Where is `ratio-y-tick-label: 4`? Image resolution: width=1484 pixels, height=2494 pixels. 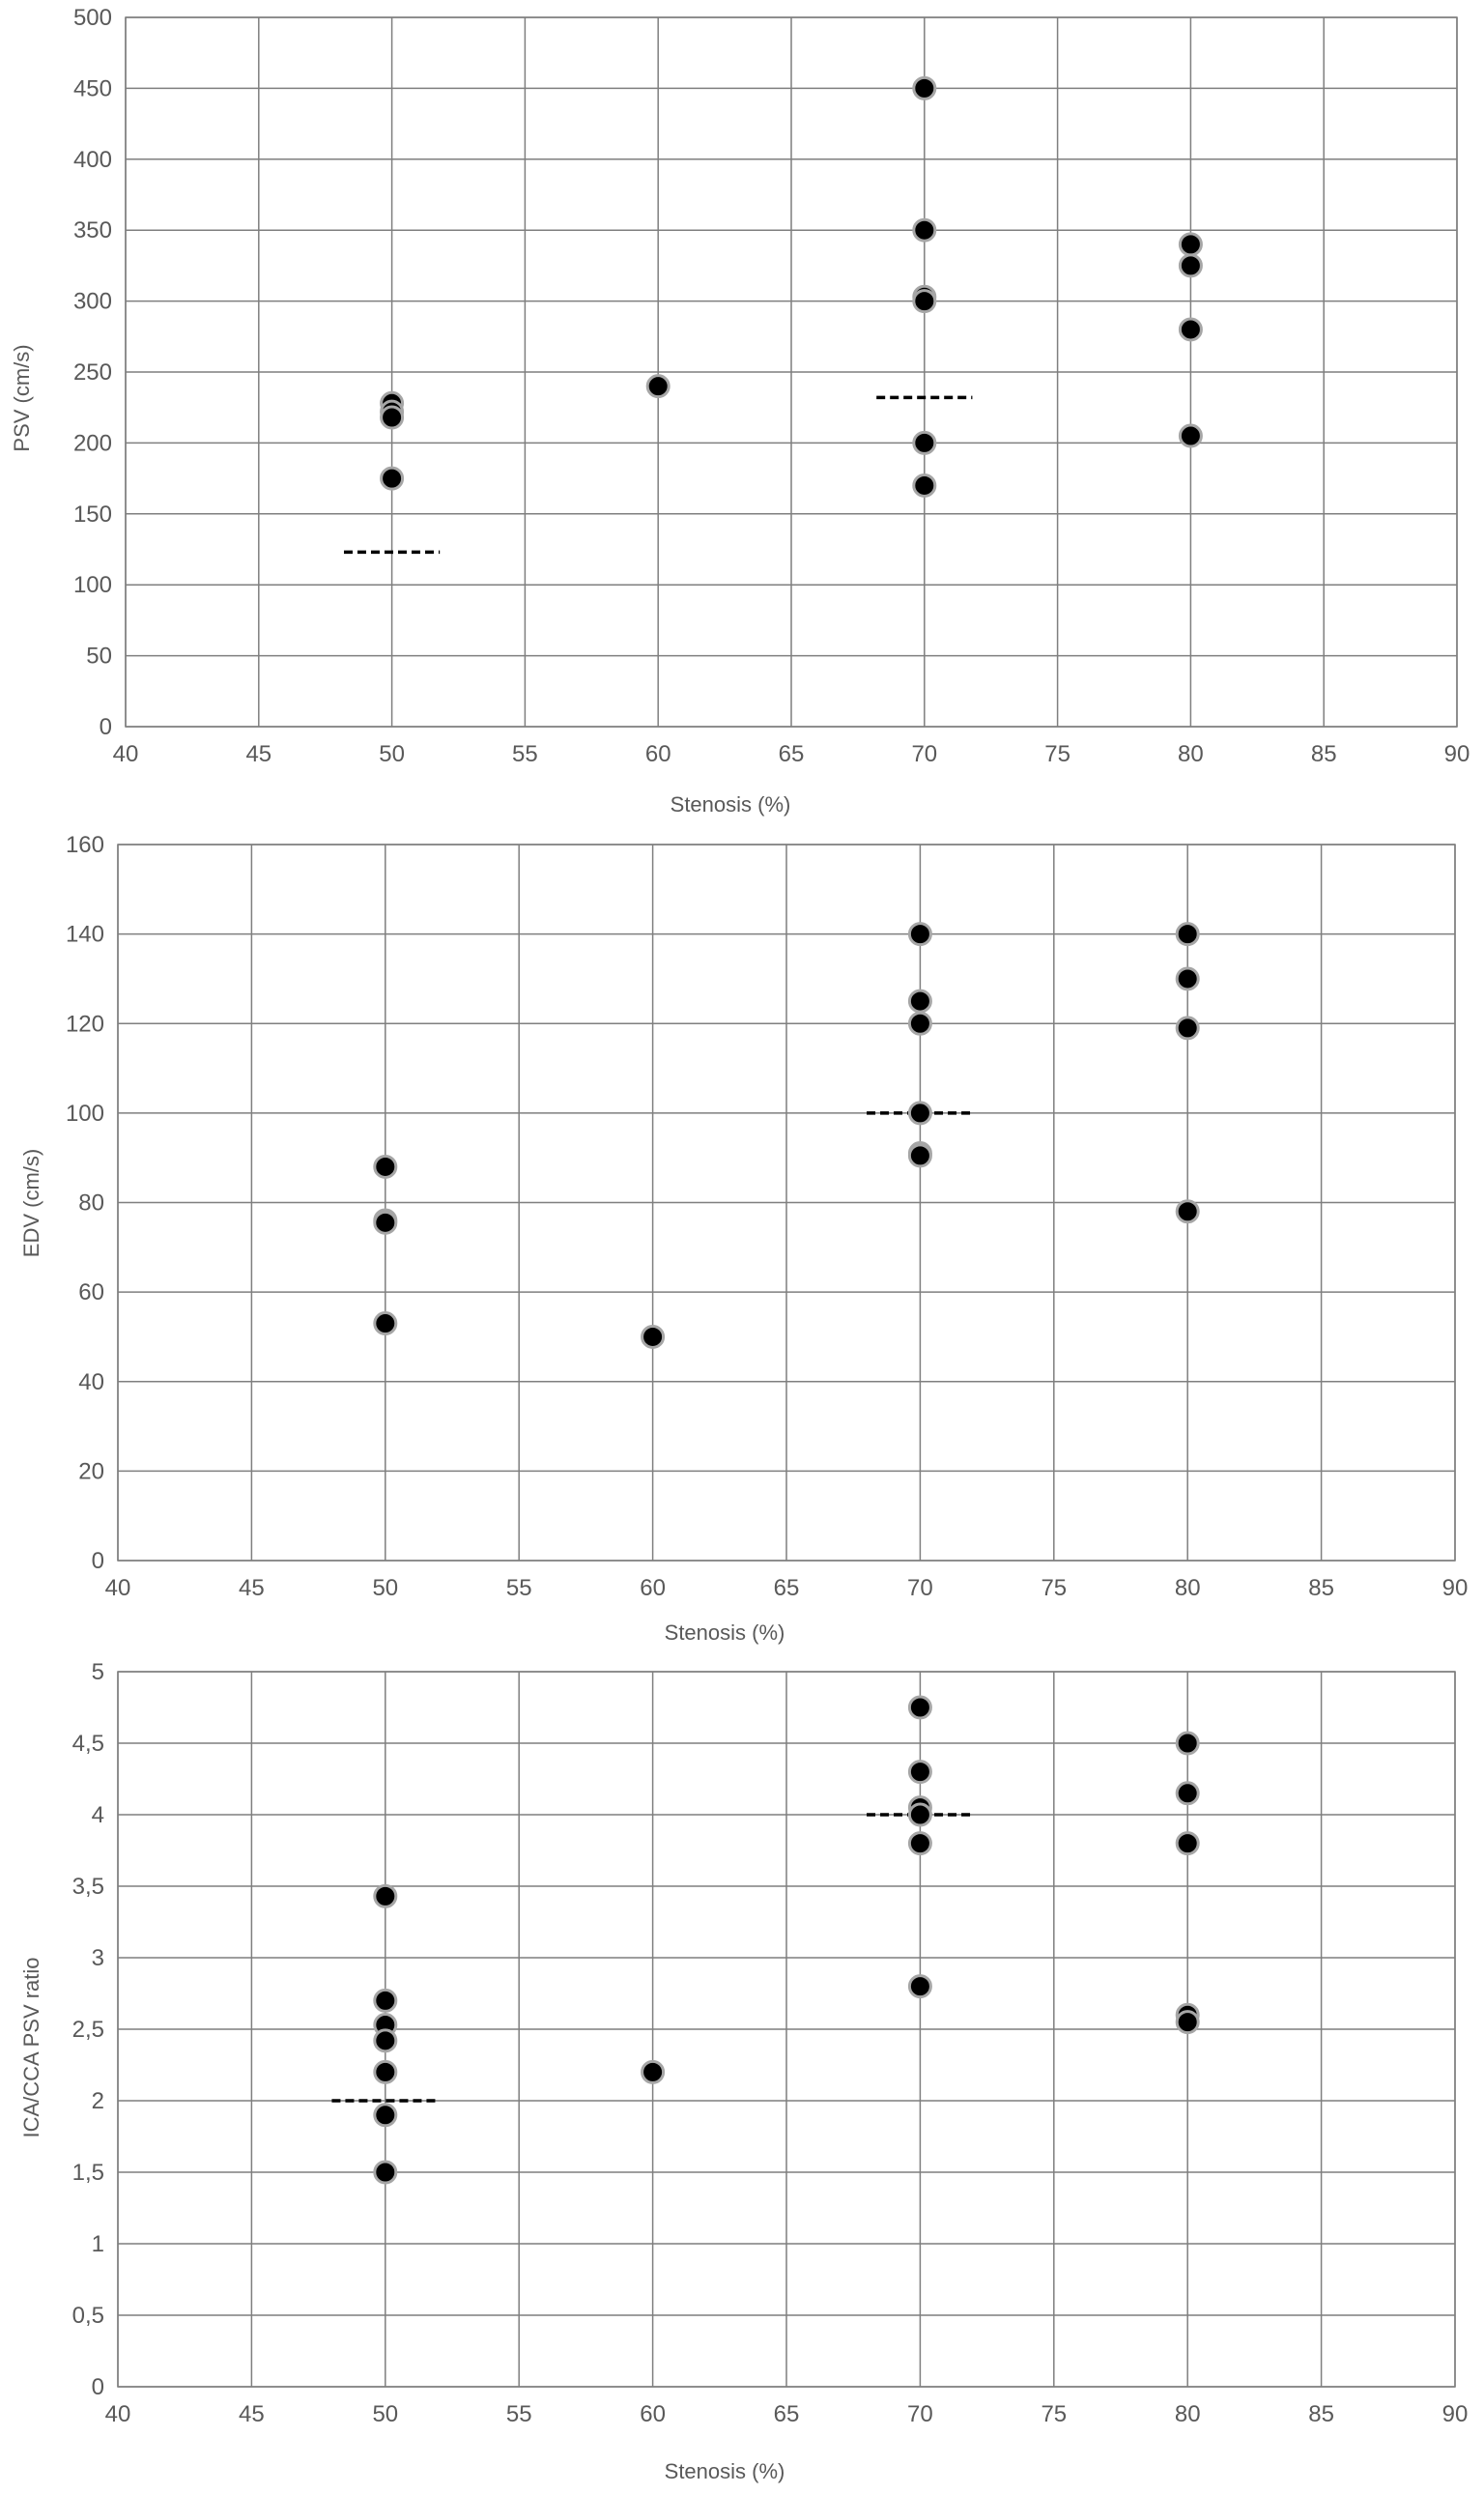
ratio-y-tick-label: 4 is located at coordinates (98, 1815).